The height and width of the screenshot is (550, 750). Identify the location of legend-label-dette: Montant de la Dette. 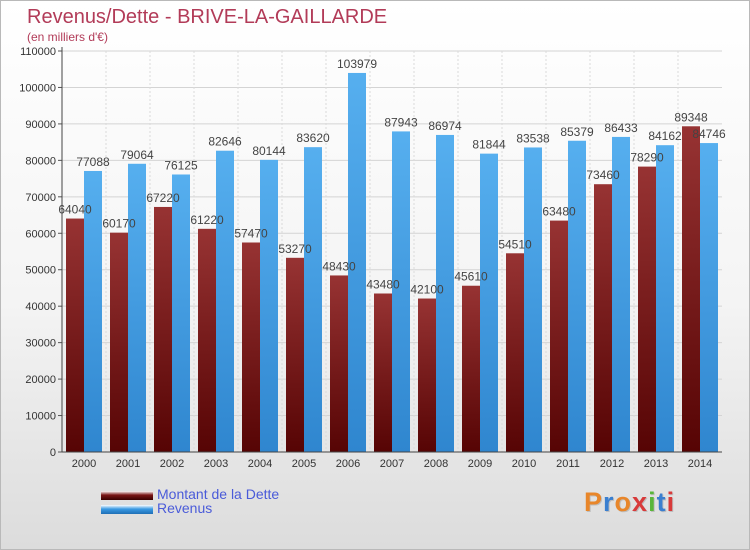
(218, 494).